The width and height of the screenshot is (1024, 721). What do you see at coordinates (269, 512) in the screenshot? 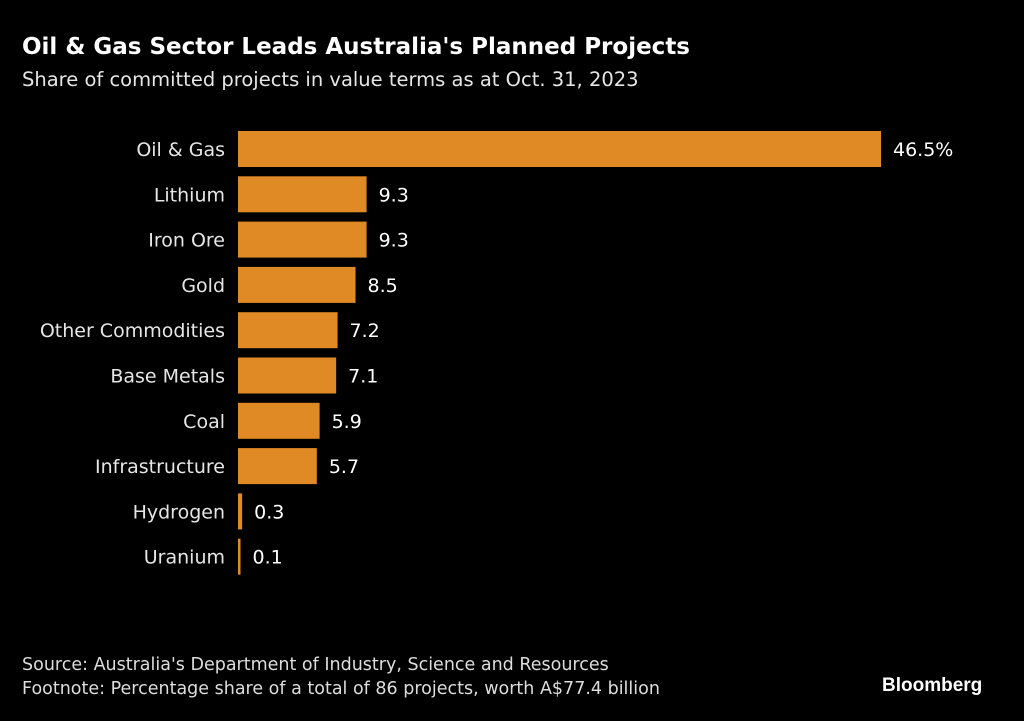
I see `data-label: 0.3` at bounding box center [269, 512].